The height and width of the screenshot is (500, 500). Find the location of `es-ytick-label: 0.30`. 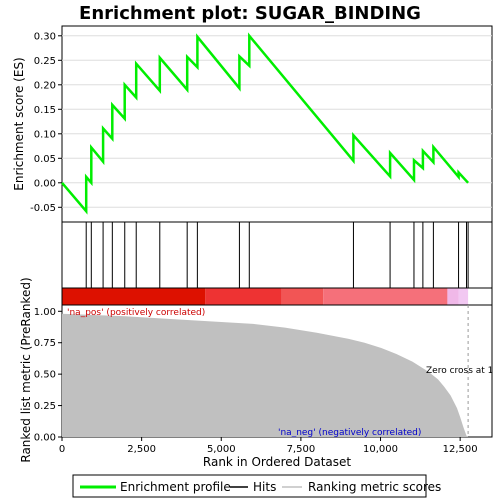

es-ytick-label: 0.30 is located at coordinates (45, 36).